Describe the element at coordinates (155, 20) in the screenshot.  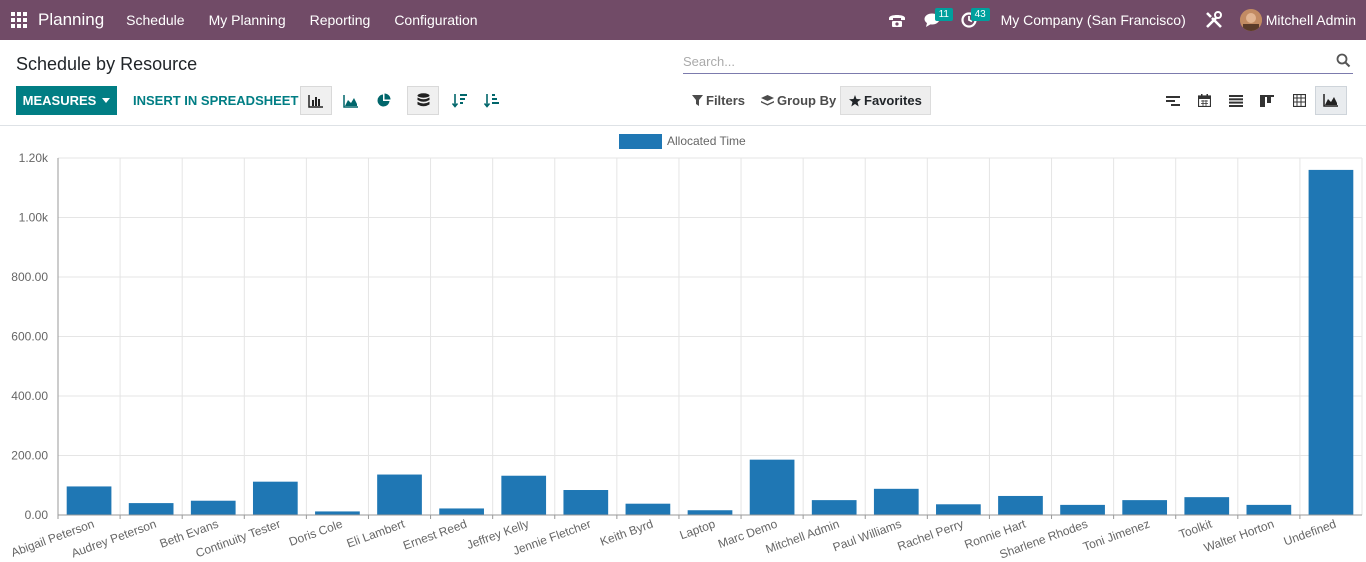
I see `menu-item-schedule: Schedule` at that location.